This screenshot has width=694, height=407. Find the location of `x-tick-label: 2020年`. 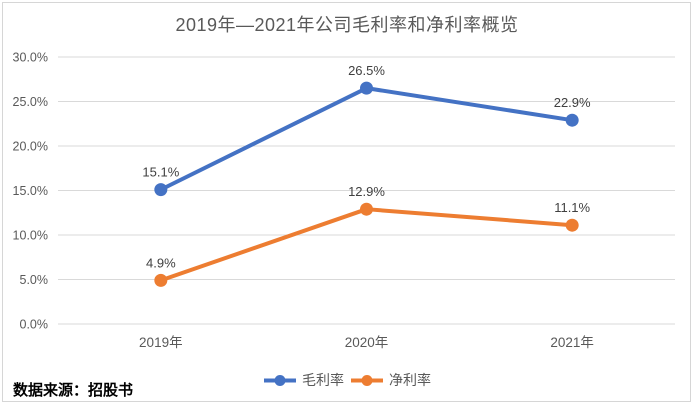

x-tick-label: 2020年 is located at coordinates (367, 342).